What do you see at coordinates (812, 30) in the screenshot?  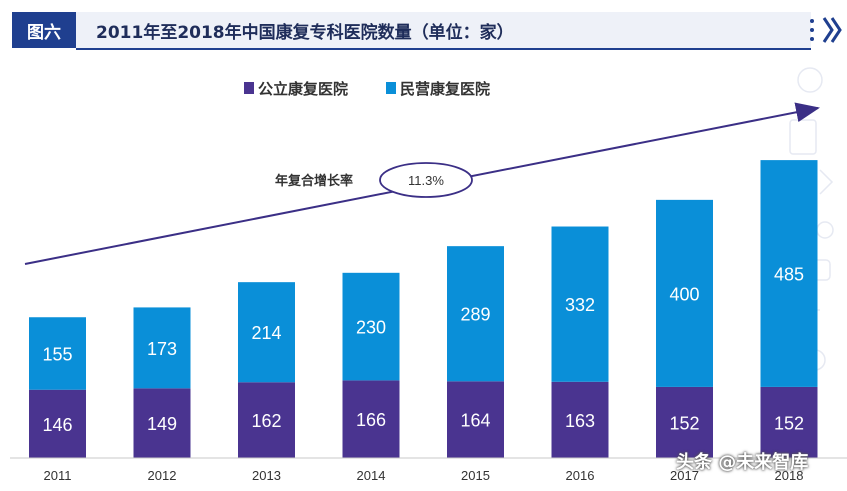 I see `menu-dots-icon` at bounding box center [812, 30].